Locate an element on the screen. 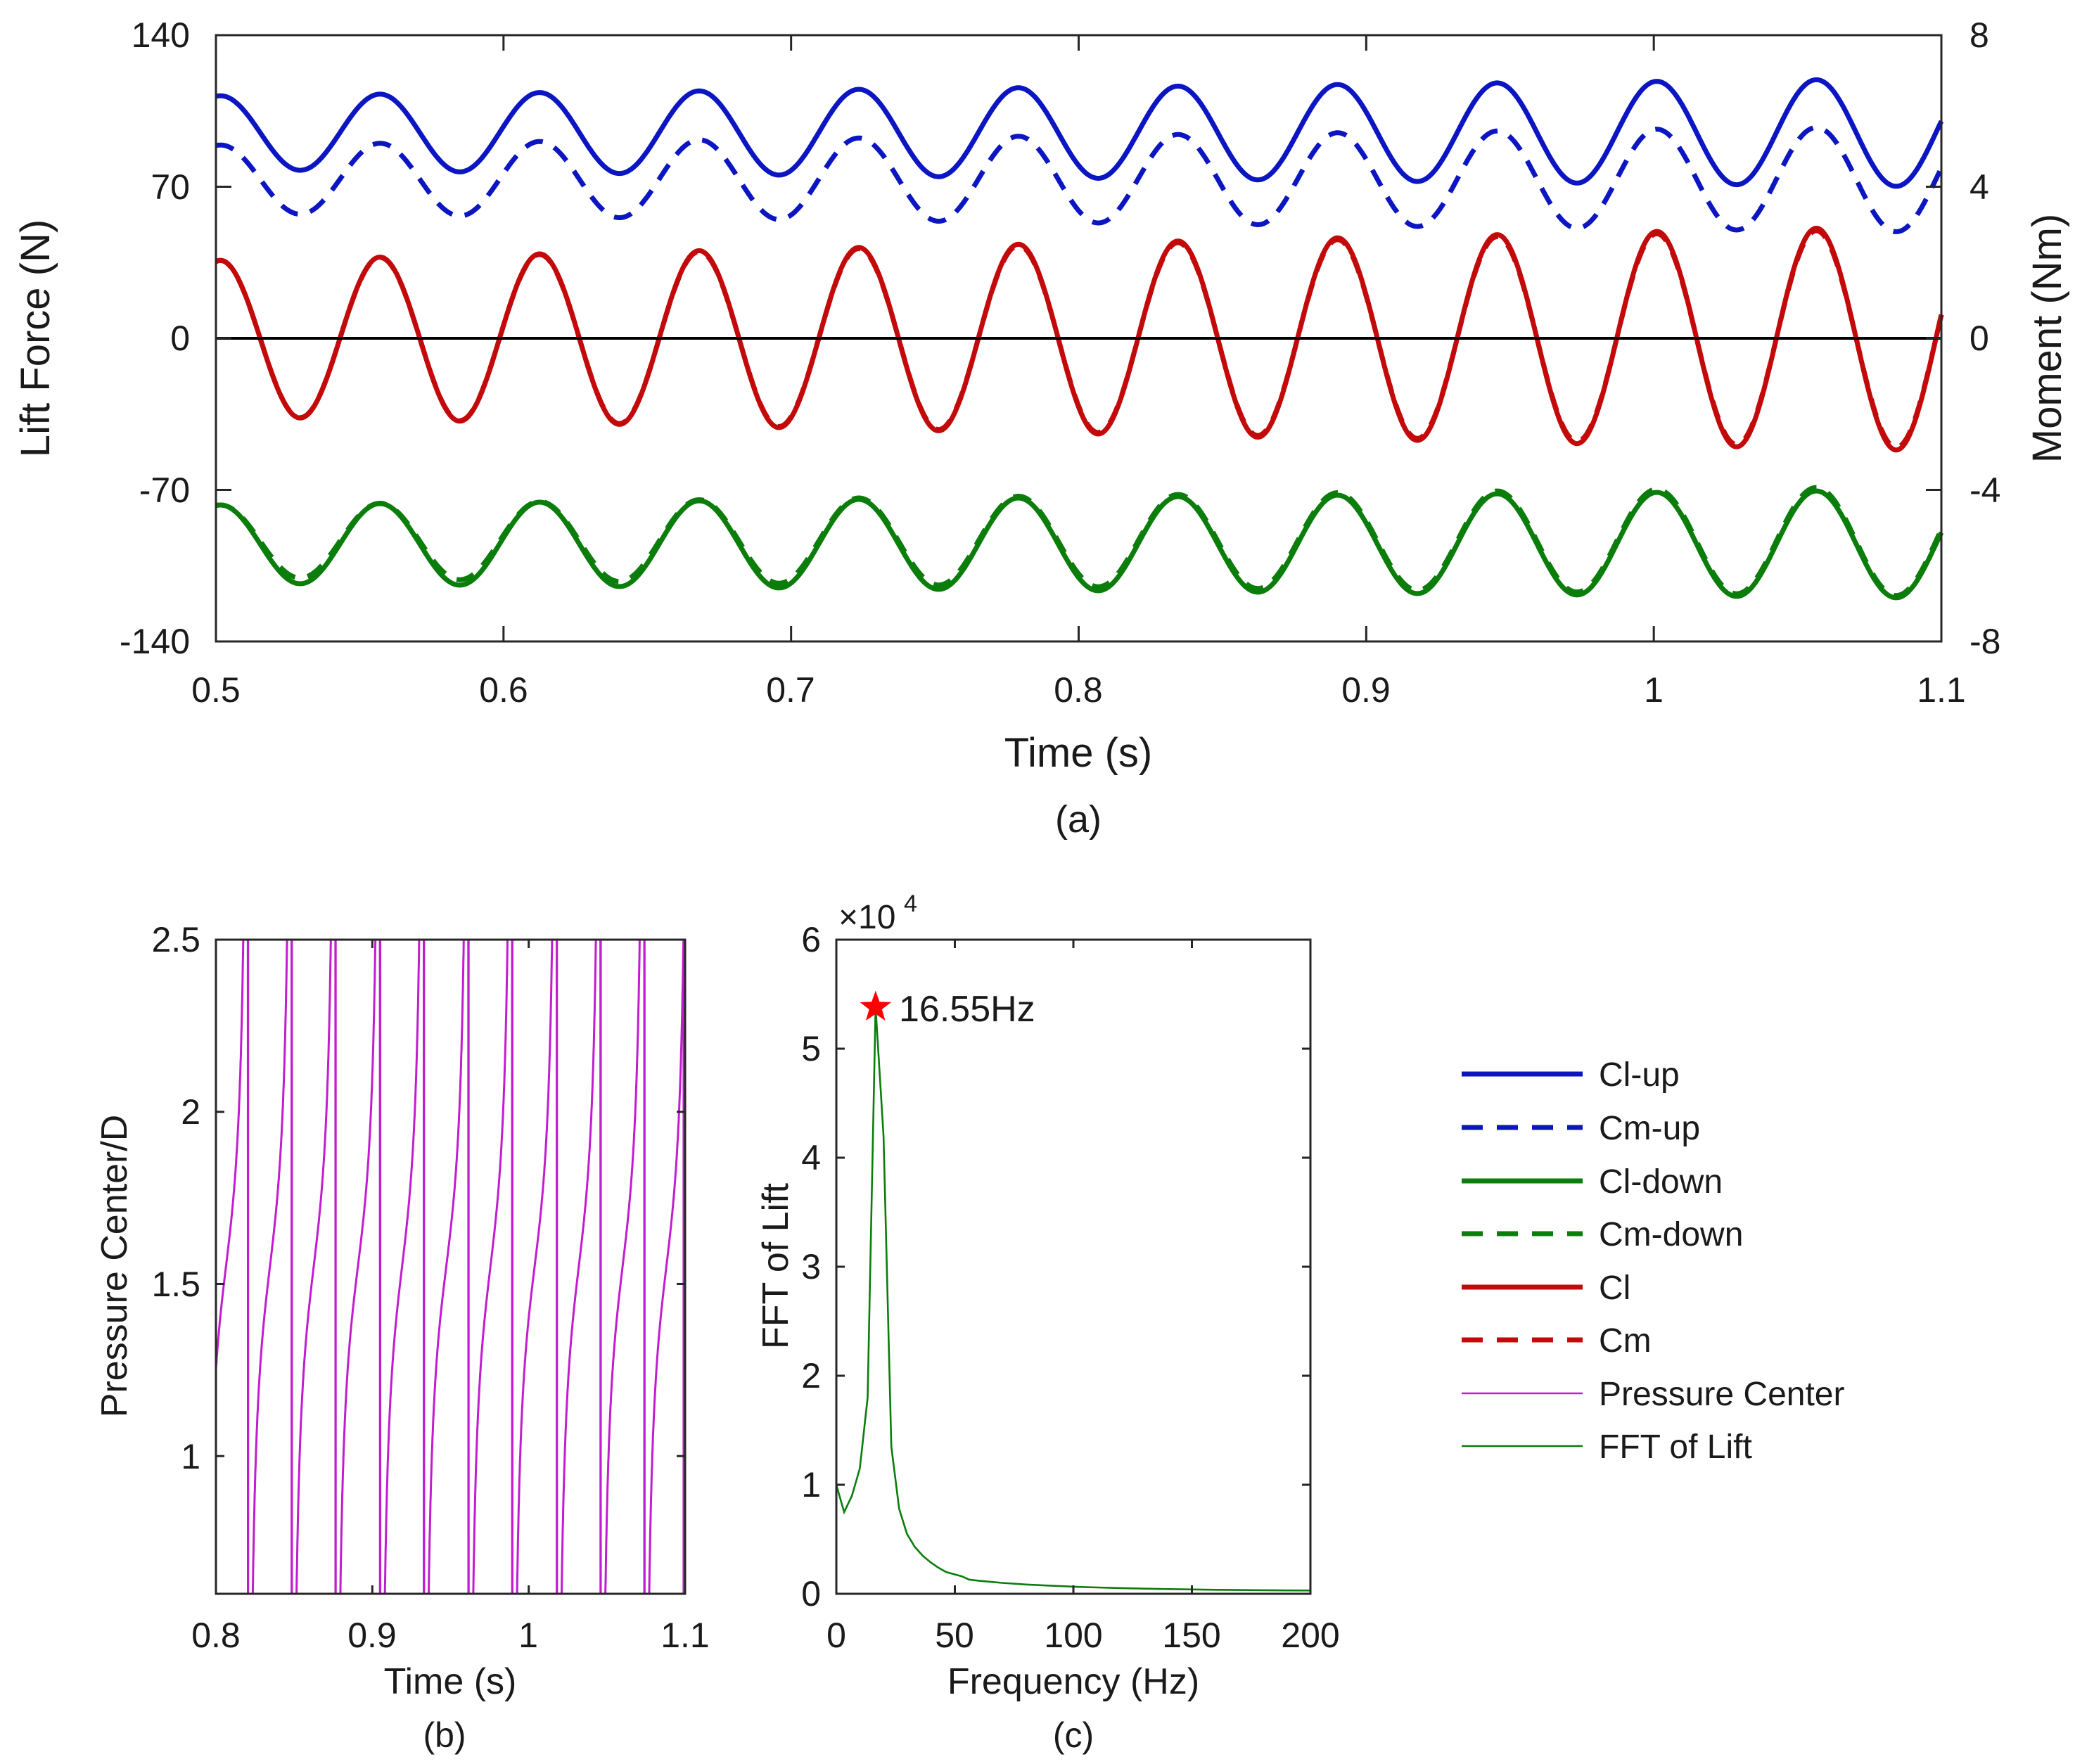 This screenshot has height=1764, width=2094. panel-a-xtick-label: 0.9 is located at coordinates (1366, 690).